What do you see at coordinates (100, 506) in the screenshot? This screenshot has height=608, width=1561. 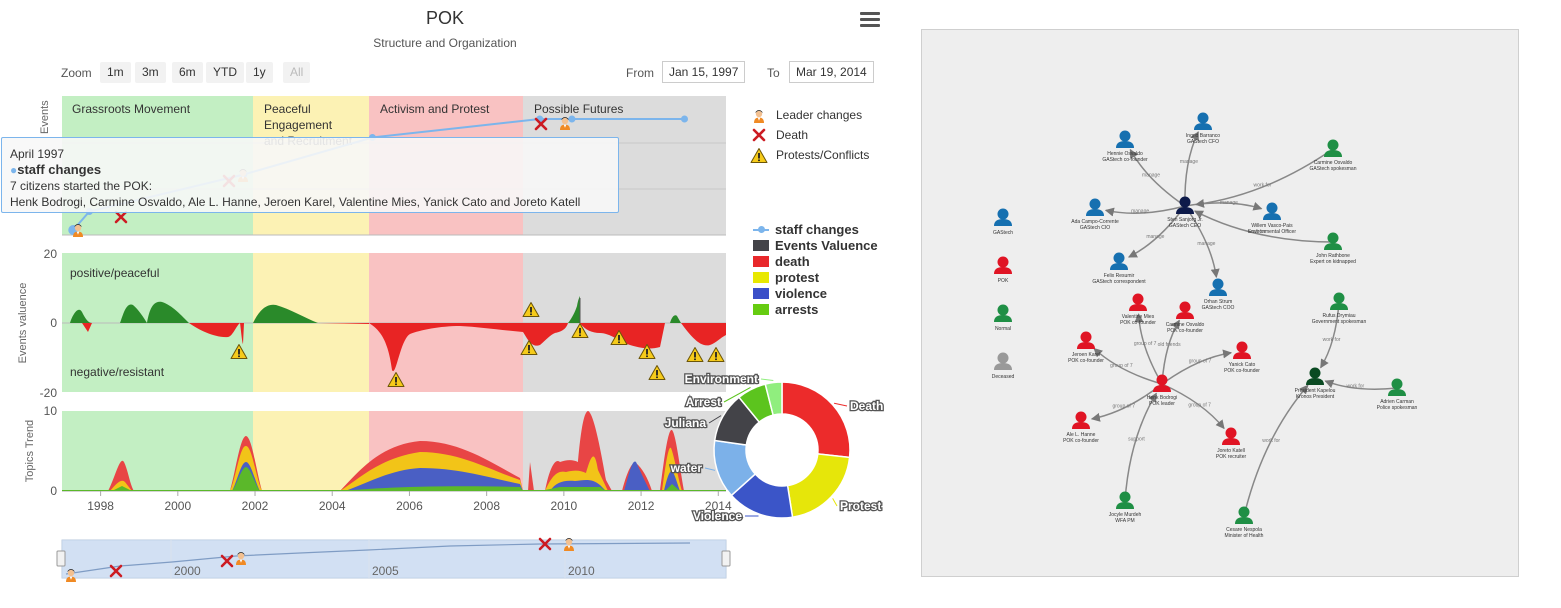 I see `topics-xtick-label: 1998` at bounding box center [100, 506].